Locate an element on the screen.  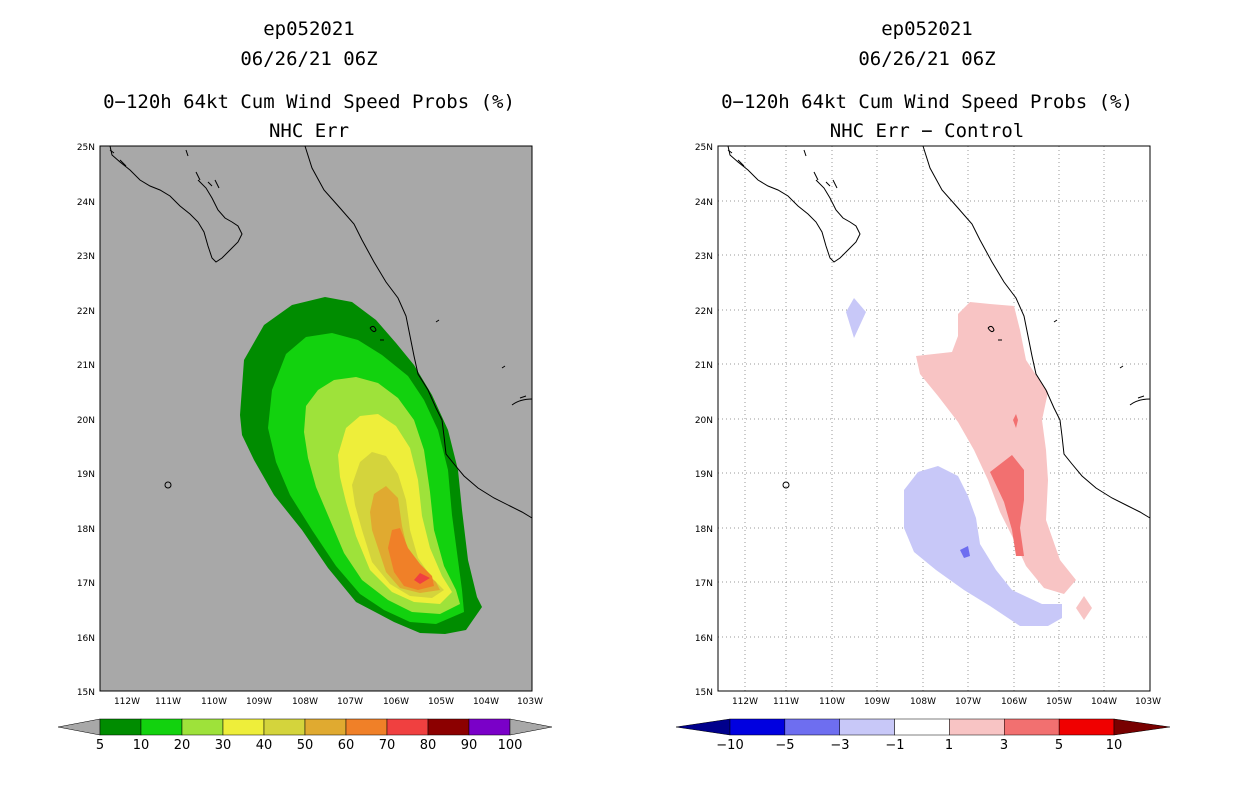
probability-contours is located at coordinates (361, 465).